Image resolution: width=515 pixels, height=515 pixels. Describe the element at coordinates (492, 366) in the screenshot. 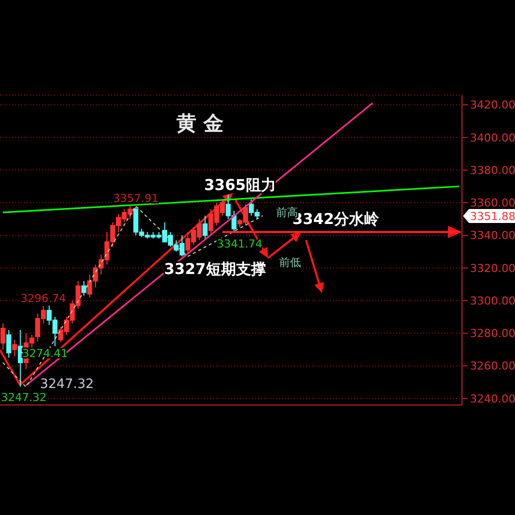

I see `y-tick-label: 3260.00` at that location.